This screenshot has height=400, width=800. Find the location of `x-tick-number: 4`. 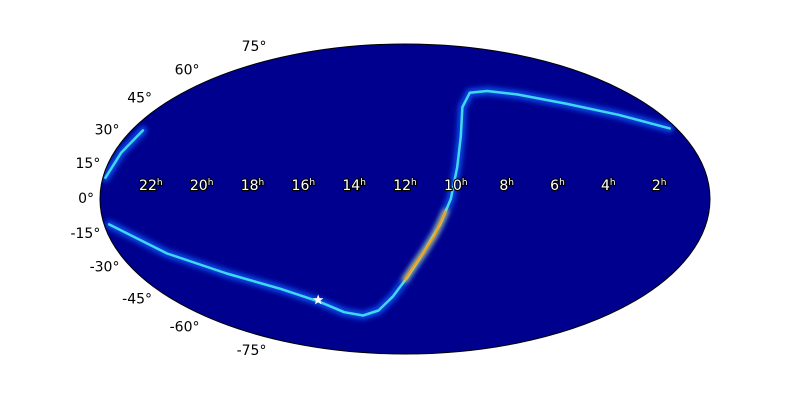

x-tick-number: 4 is located at coordinates (605, 186).